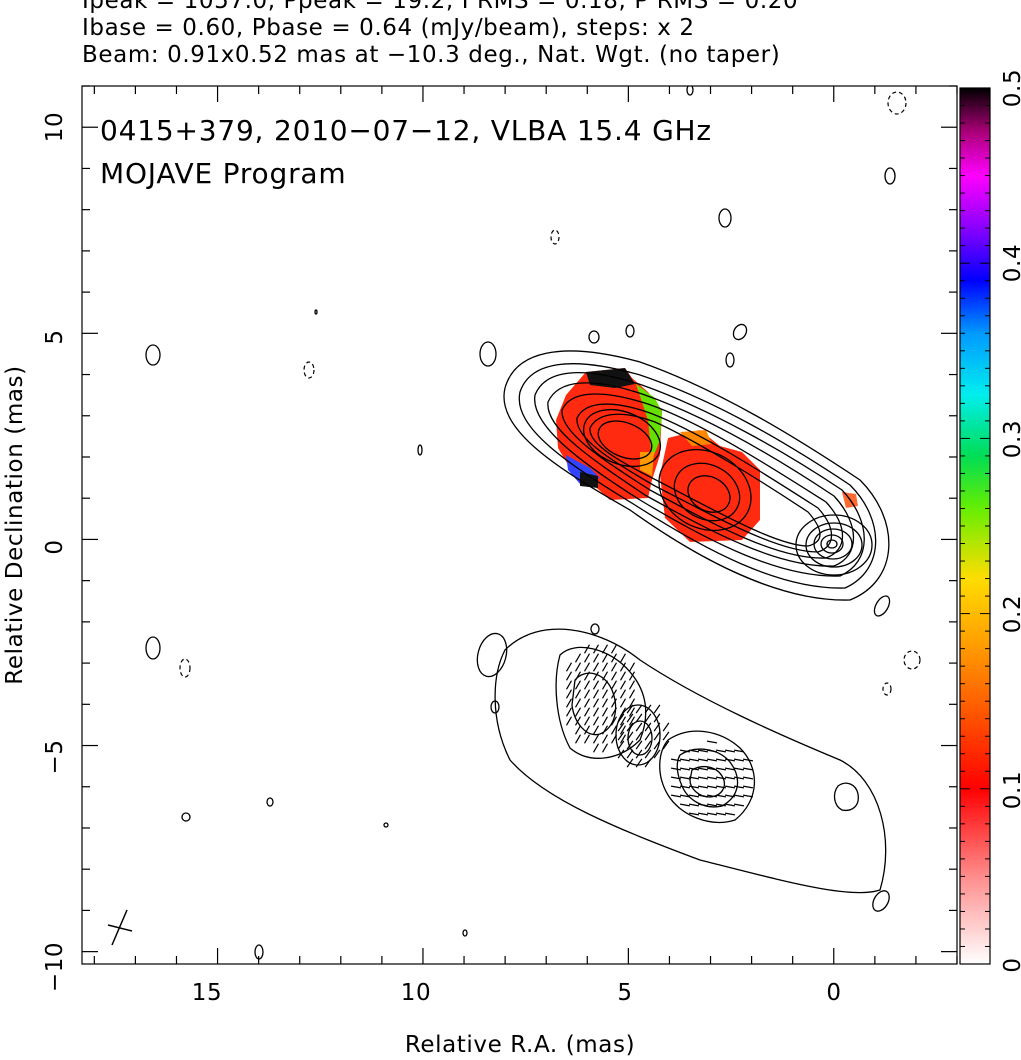  I want to click on x-tick-labels: 15 10 5 0, so click(516, 993).